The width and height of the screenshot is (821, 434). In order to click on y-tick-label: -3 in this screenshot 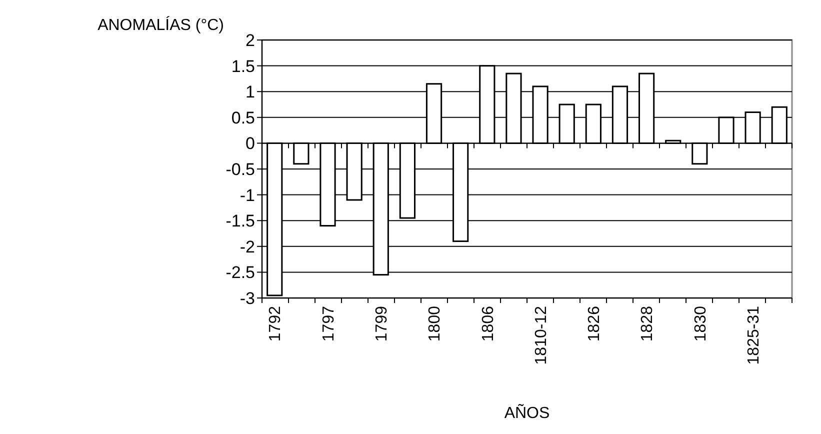, I will do `click(247, 298)`.